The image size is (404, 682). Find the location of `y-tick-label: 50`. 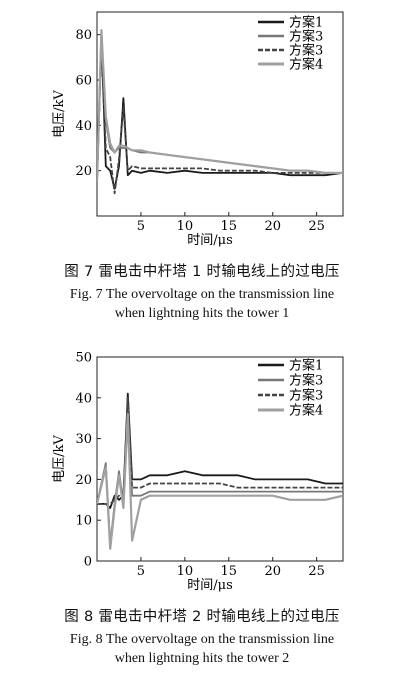

y-tick-label: 50 is located at coordinates (83, 358).